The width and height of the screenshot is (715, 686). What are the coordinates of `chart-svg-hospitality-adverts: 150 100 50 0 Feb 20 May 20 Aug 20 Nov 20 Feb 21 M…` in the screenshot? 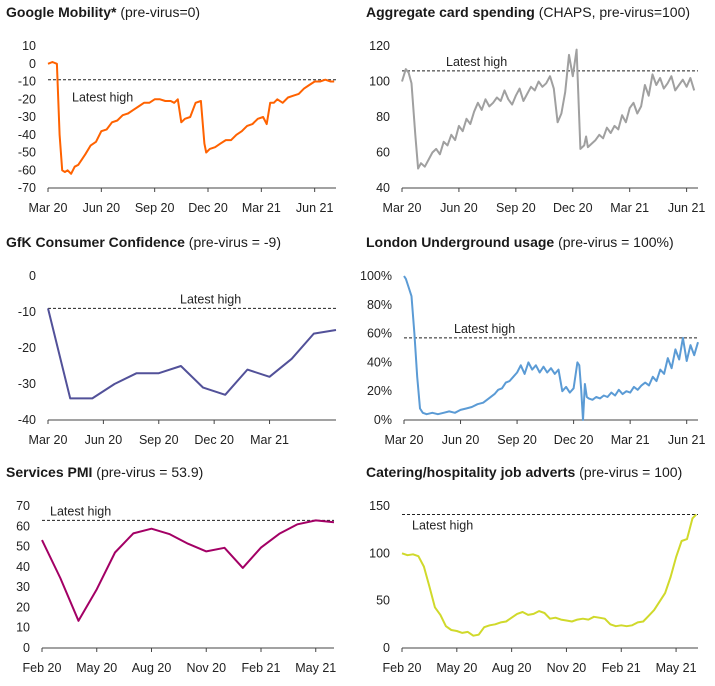 It's located at (533, 587).